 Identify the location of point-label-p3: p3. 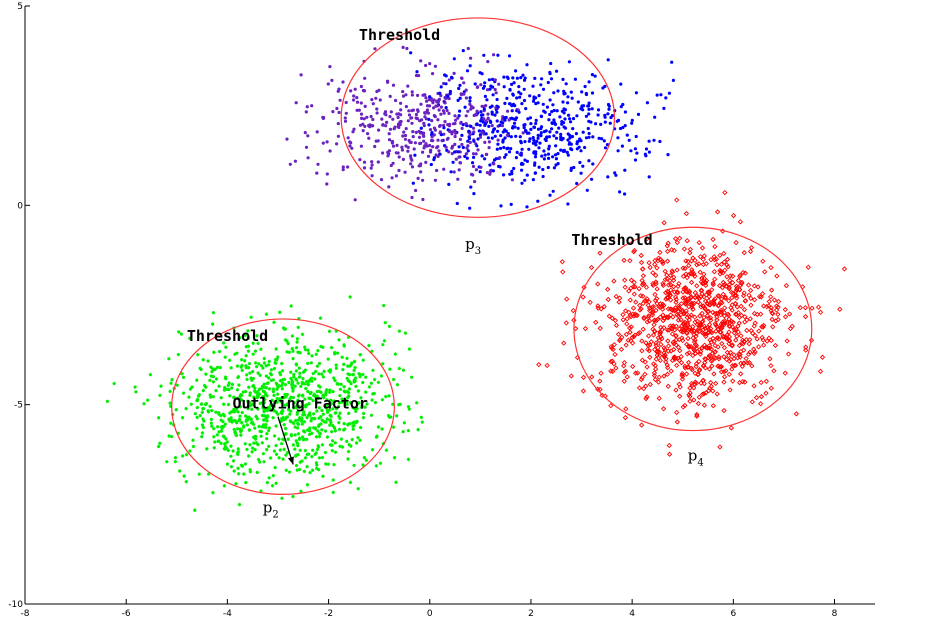
(473, 246).